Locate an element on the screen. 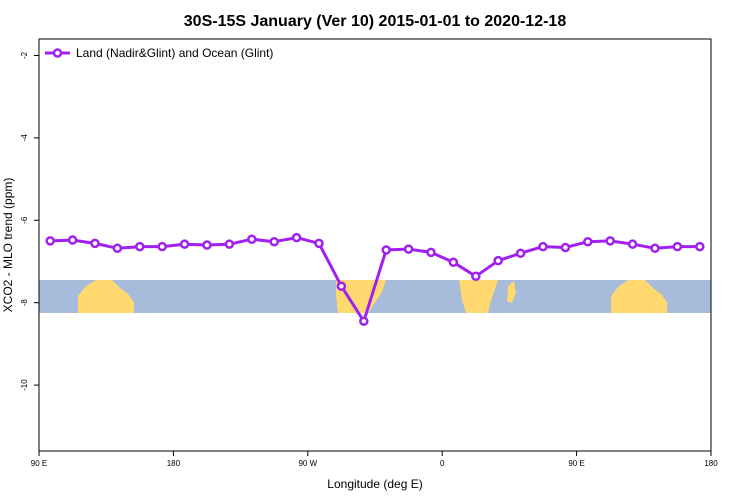 The height and width of the screenshot is (500, 750). legend-label: Land (Nadir&Glint) and Ocean (Glint) is located at coordinates (174, 53).